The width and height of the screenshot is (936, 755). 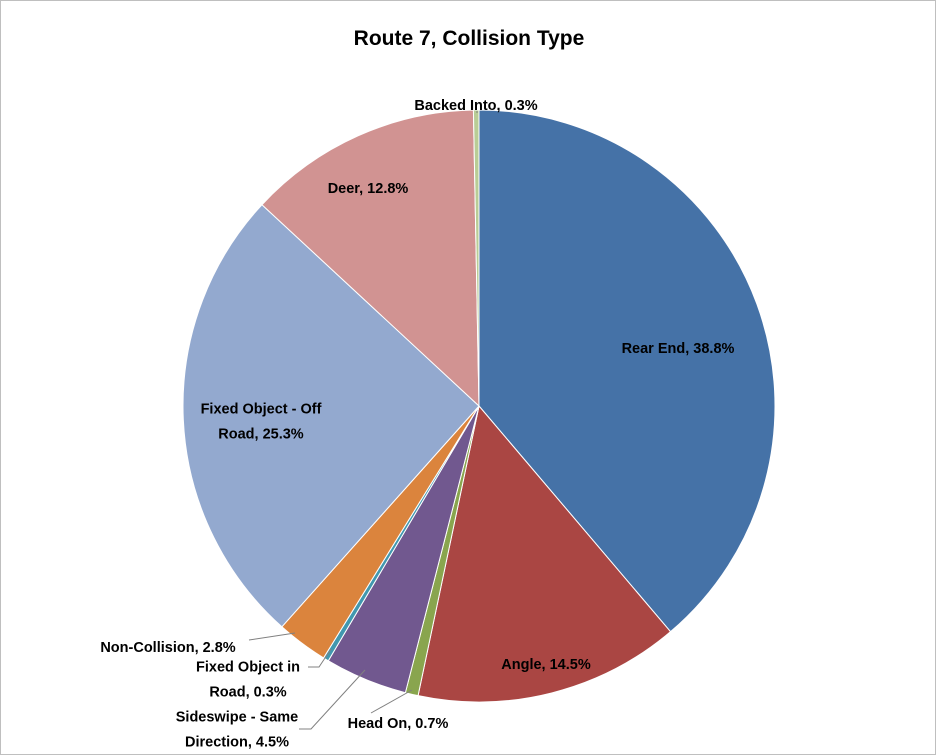 I want to click on data-label: Fixed Object in Road, 0.3%, so click(x=248, y=680).